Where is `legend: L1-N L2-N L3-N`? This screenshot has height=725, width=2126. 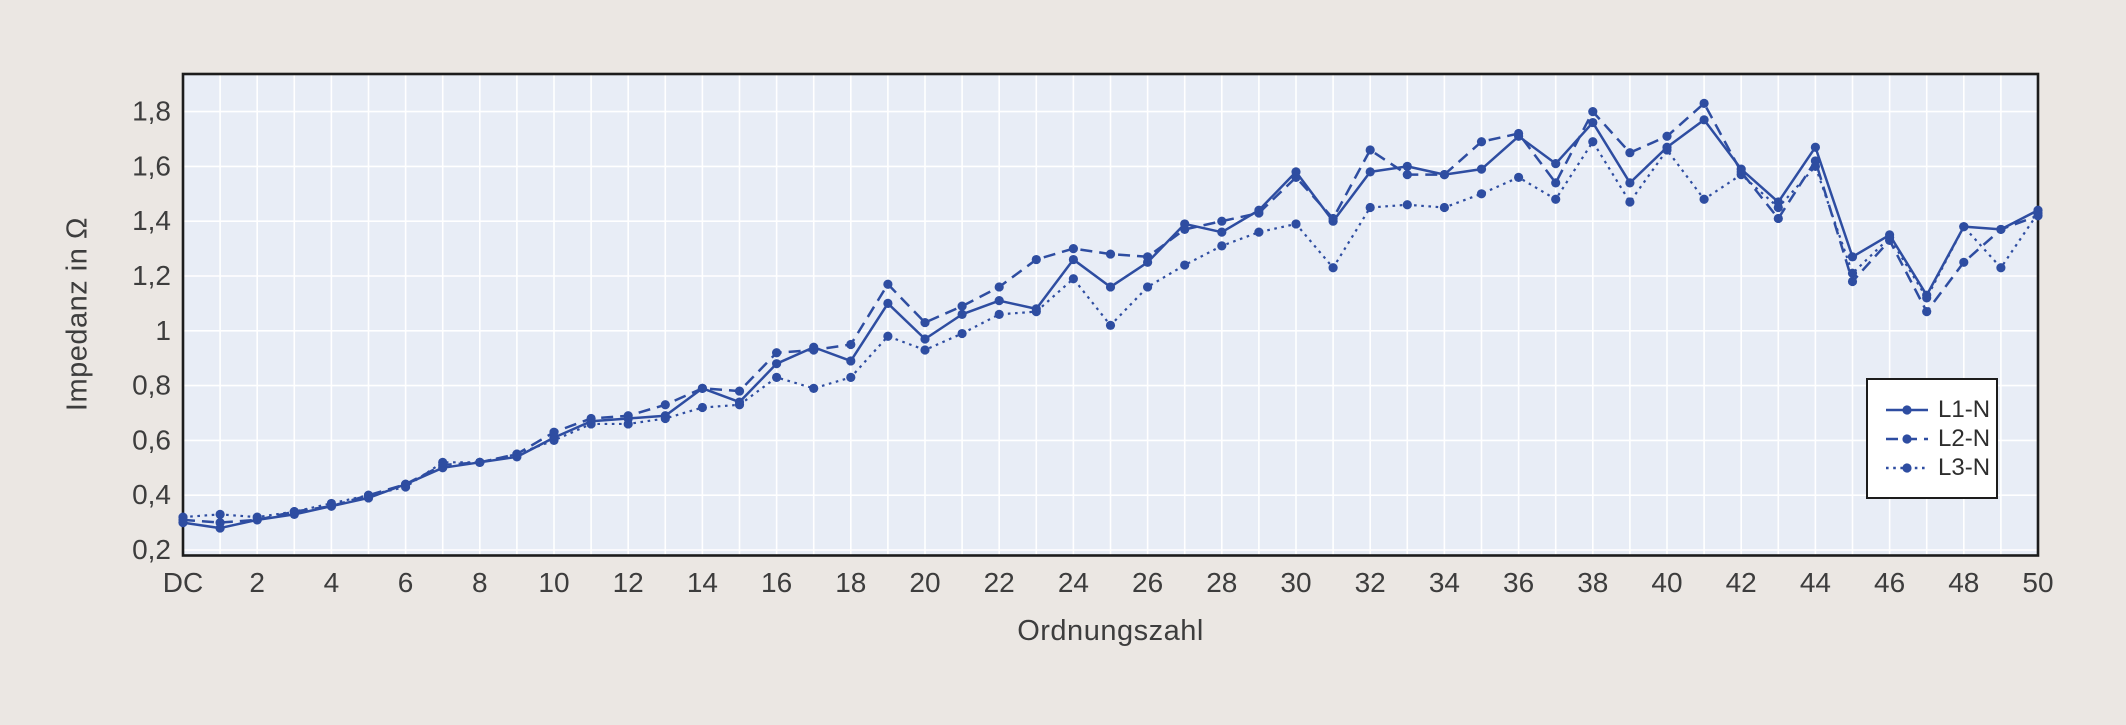
legend: L1-N L2-N L3-N is located at coordinates (1932, 438).